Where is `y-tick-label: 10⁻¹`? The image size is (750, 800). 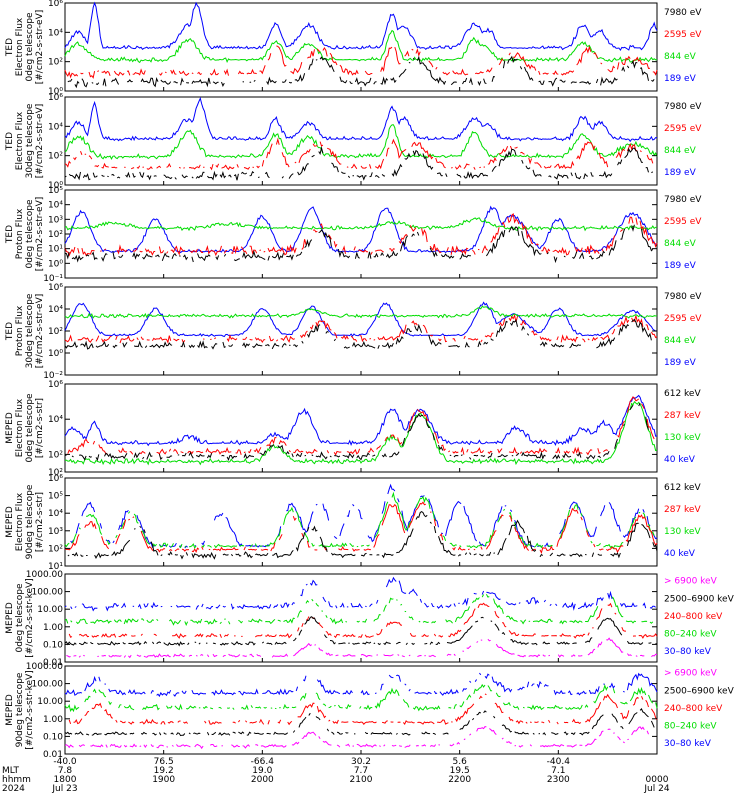 y-tick-label: 10⁻¹ is located at coordinates (53, 279).